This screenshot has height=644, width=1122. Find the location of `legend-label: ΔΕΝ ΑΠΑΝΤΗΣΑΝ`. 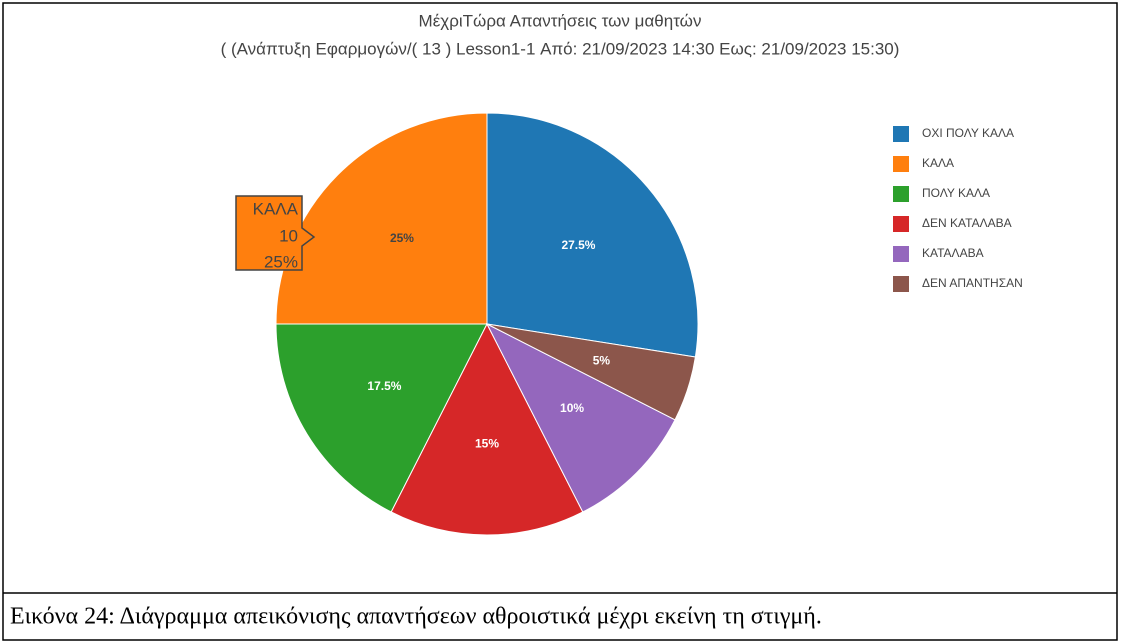

legend-label: ΔΕΝ ΑΠΑΝΤΗΣΑΝ is located at coordinates (972, 283).